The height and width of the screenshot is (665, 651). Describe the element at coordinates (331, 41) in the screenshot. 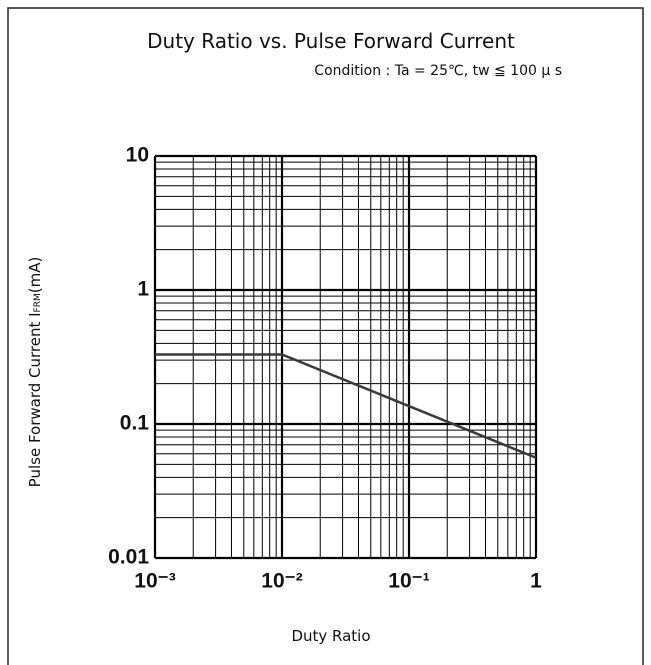

I see `chart-title: Duty Ratio vs. Pulse Forward Current` at that location.